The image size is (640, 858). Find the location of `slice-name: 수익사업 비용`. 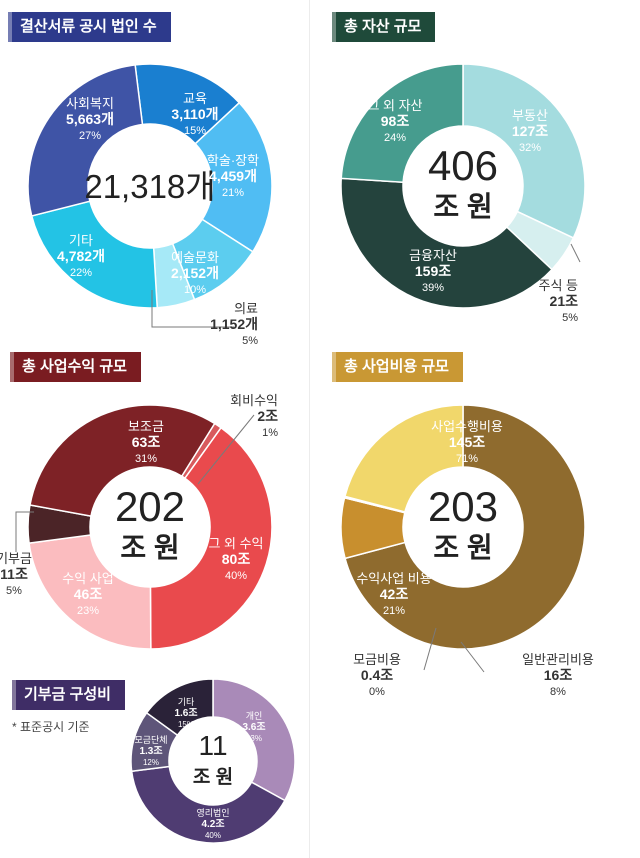

slice-name: 수익사업 비용 is located at coordinates (393, 578).